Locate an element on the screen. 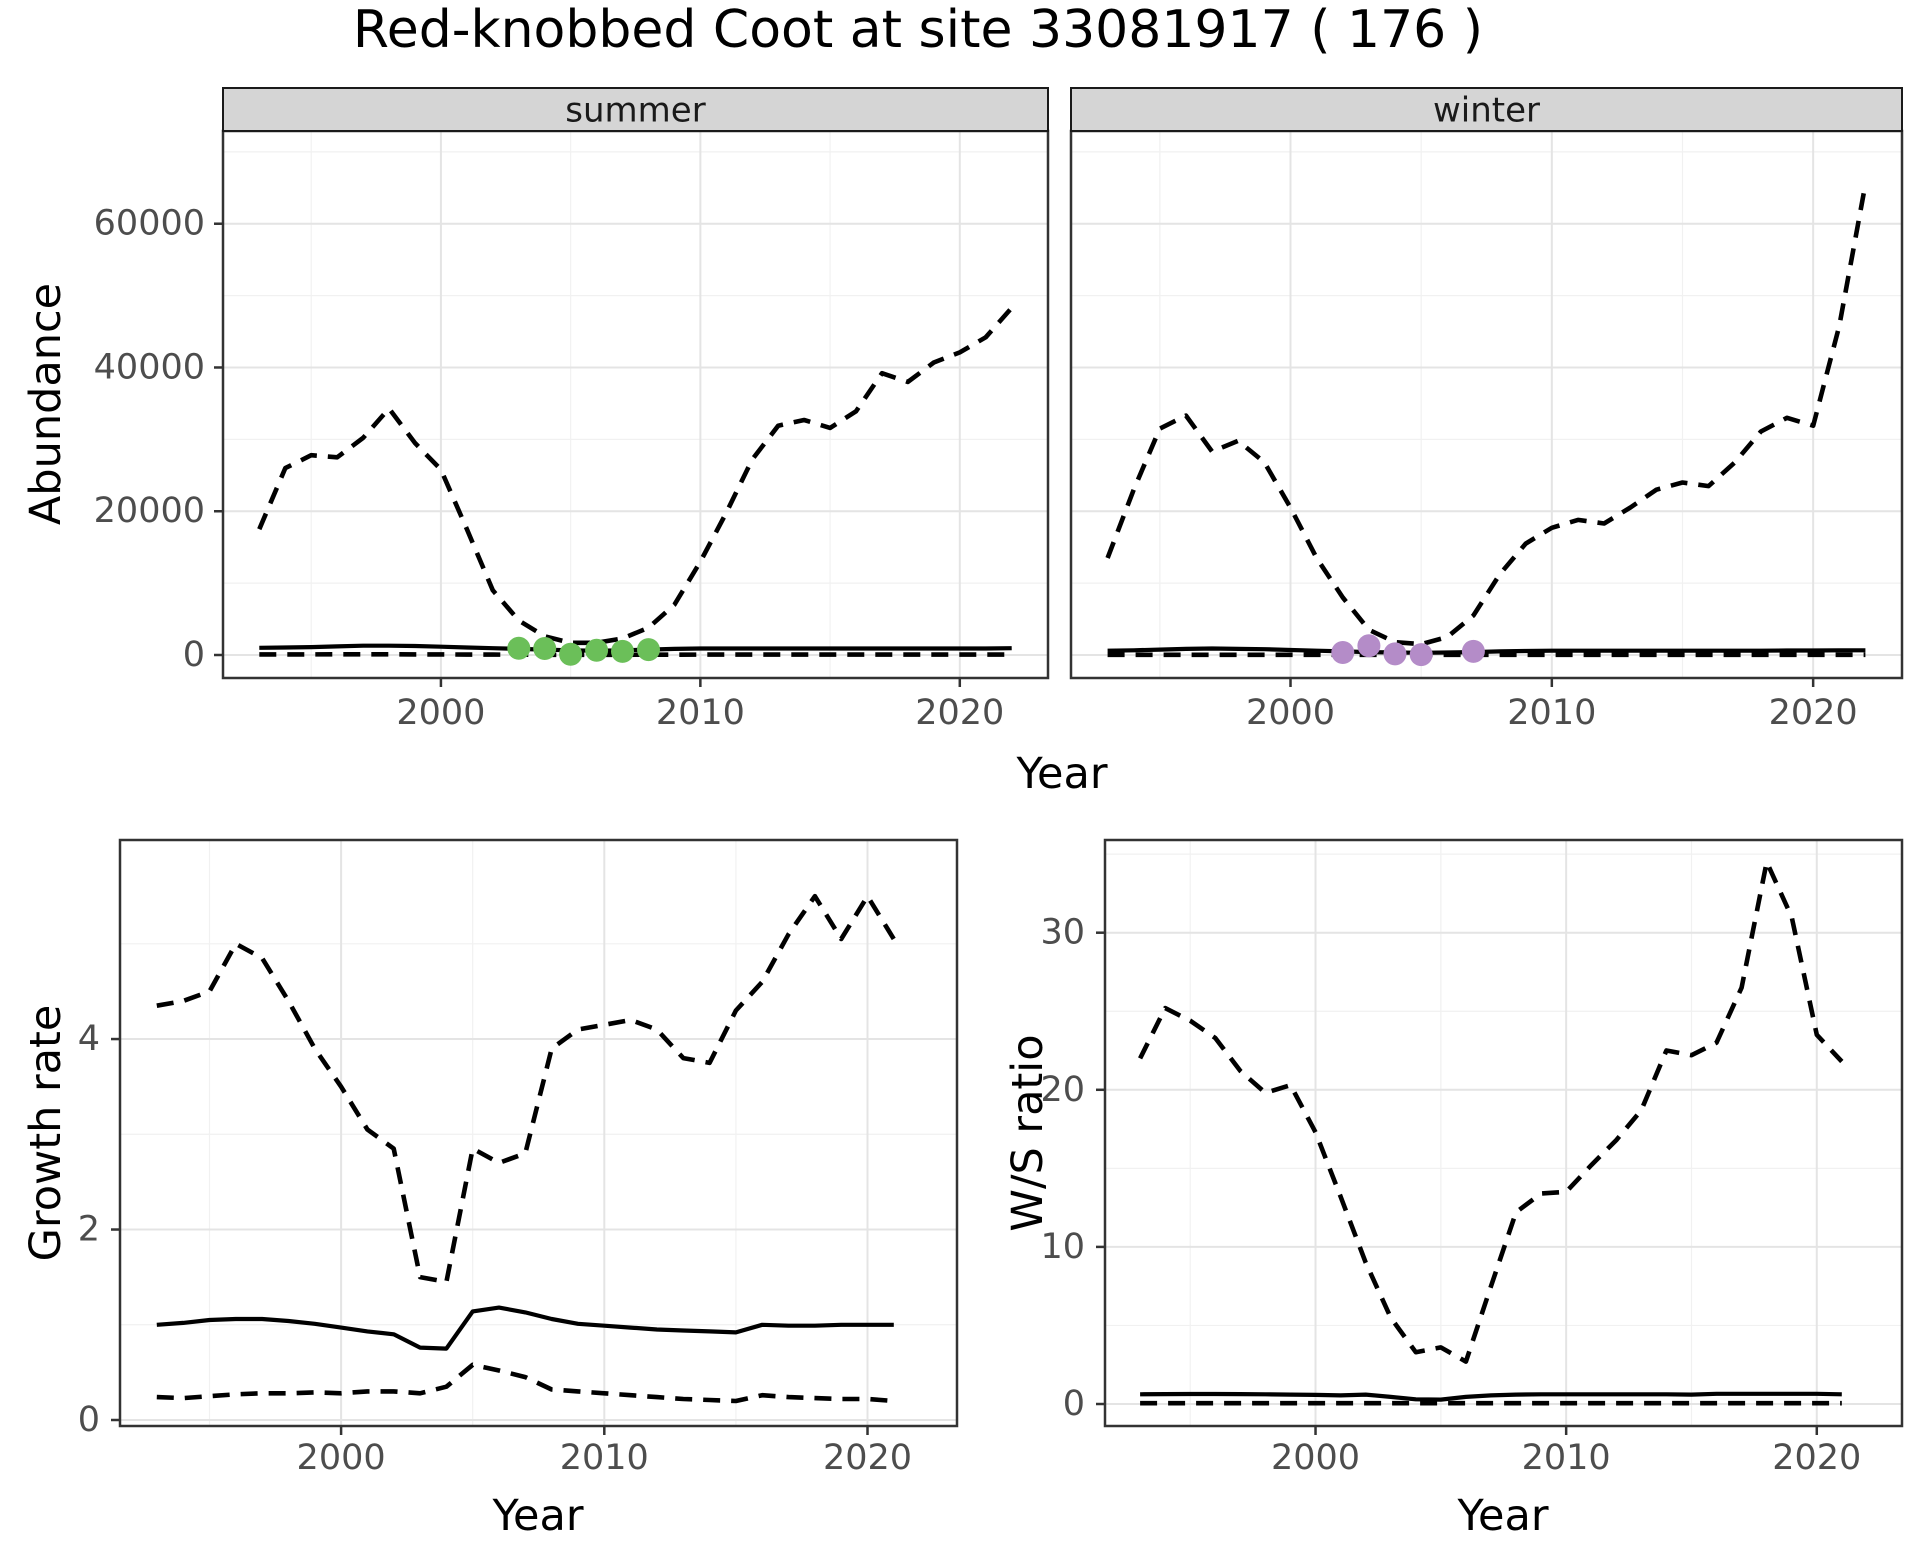  facet-strip-label: summer is located at coordinates (635, 111).